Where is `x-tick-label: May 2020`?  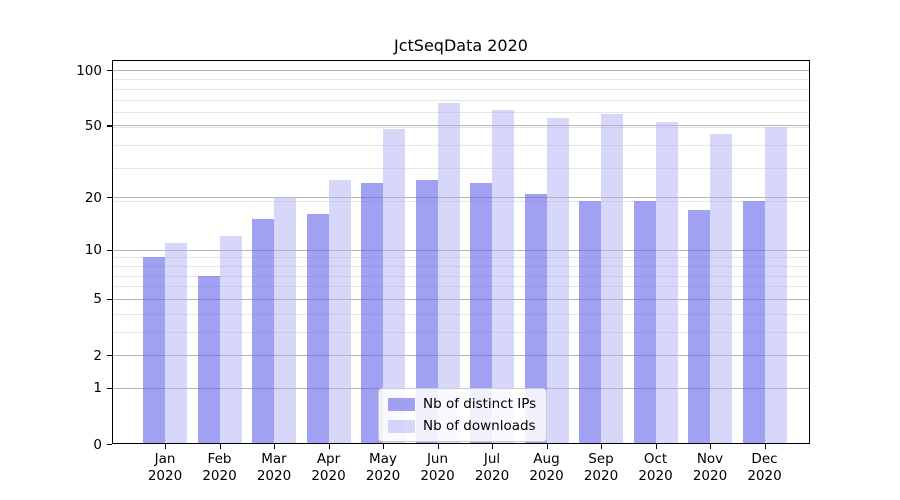
x-tick-label: May 2020 is located at coordinates (383, 467).